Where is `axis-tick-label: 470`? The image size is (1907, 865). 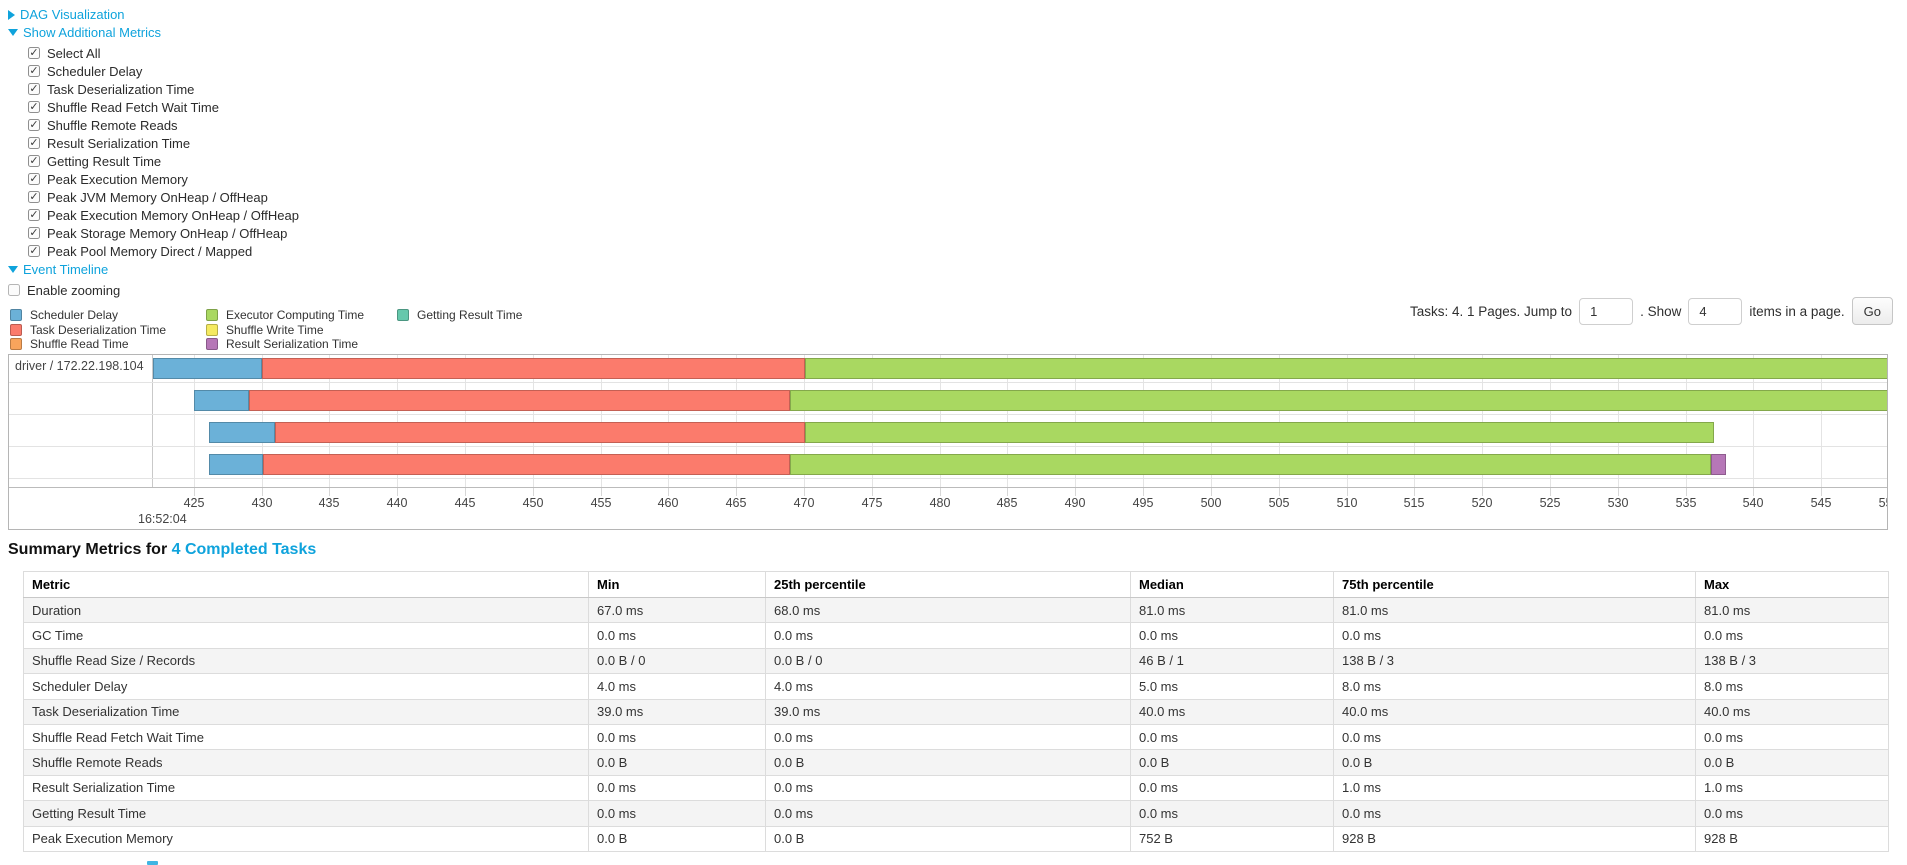
axis-tick-label: 470 is located at coordinates (804, 503).